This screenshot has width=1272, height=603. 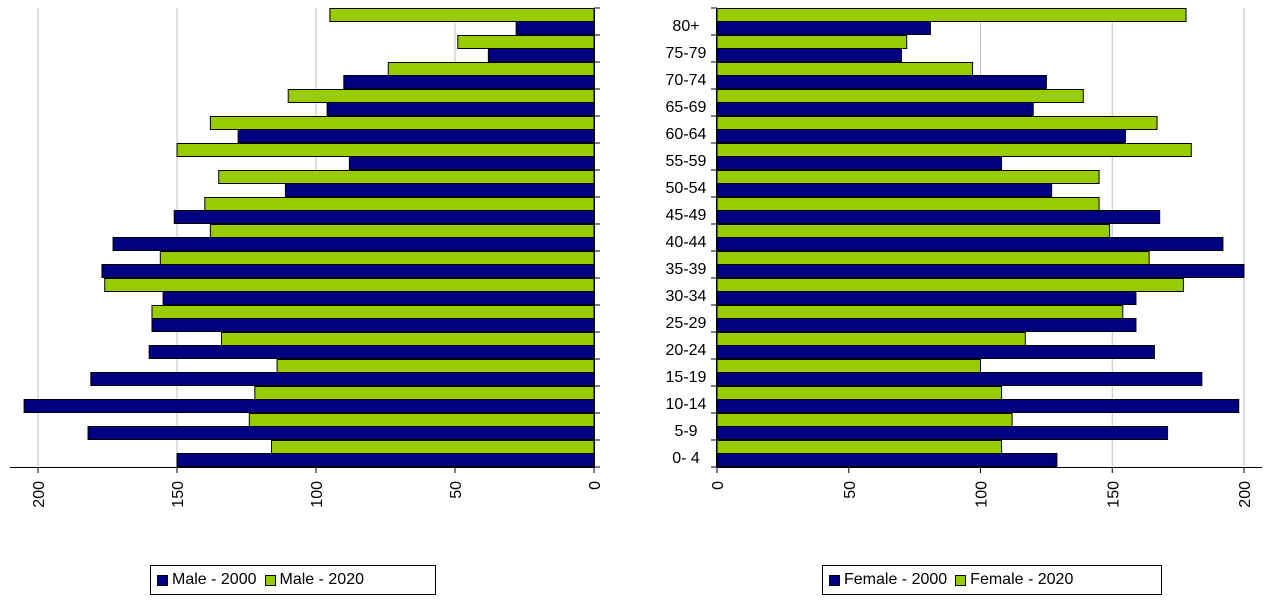 What do you see at coordinates (718, 485) in the screenshot?
I see `female-x-tick-label: 0` at bounding box center [718, 485].